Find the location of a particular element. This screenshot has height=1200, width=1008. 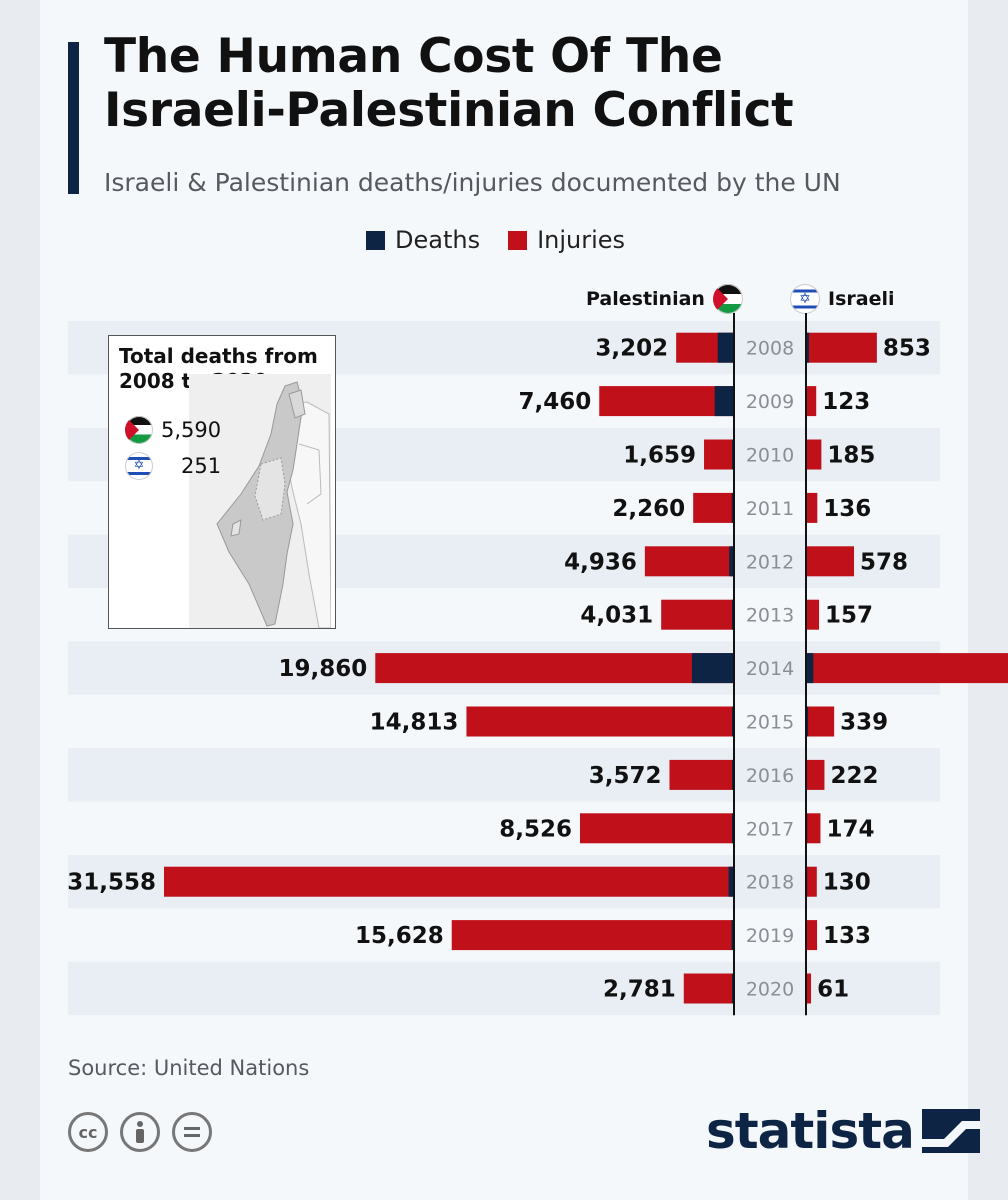

legend-item-injuries: Injuries is located at coordinates (566, 240).